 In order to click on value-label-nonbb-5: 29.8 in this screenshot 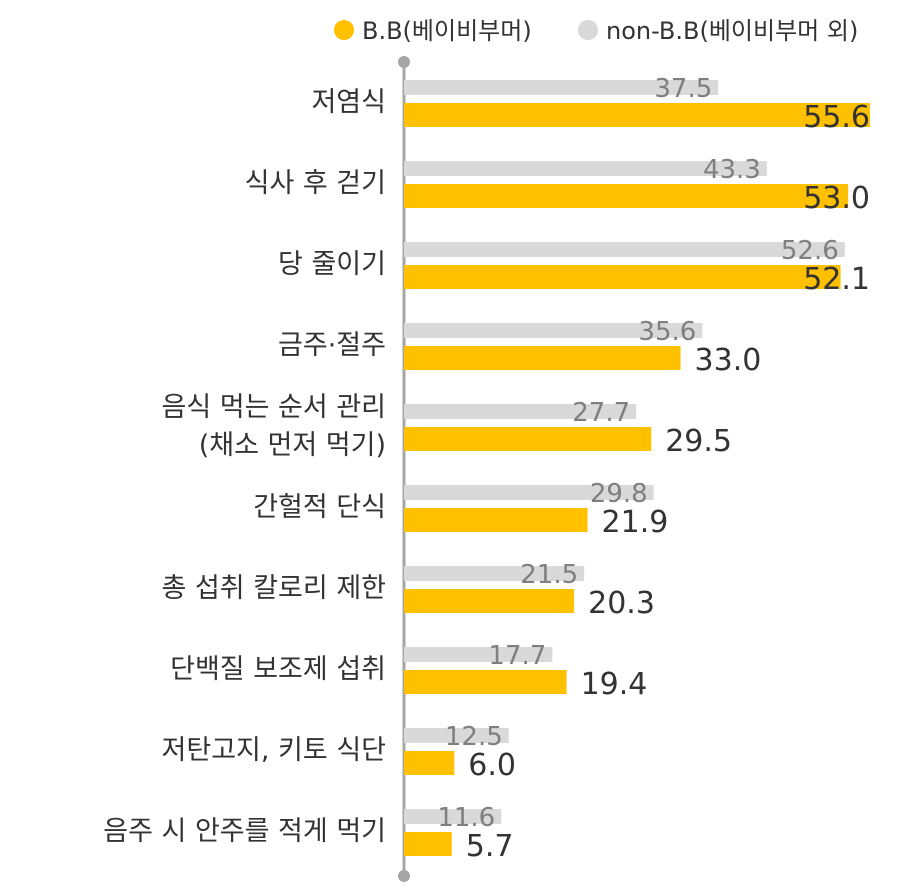, I will do `click(619, 494)`.